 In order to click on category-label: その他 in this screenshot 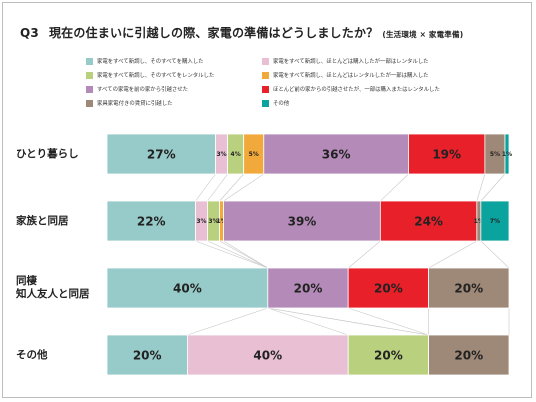, I will do `click(32, 355)`.